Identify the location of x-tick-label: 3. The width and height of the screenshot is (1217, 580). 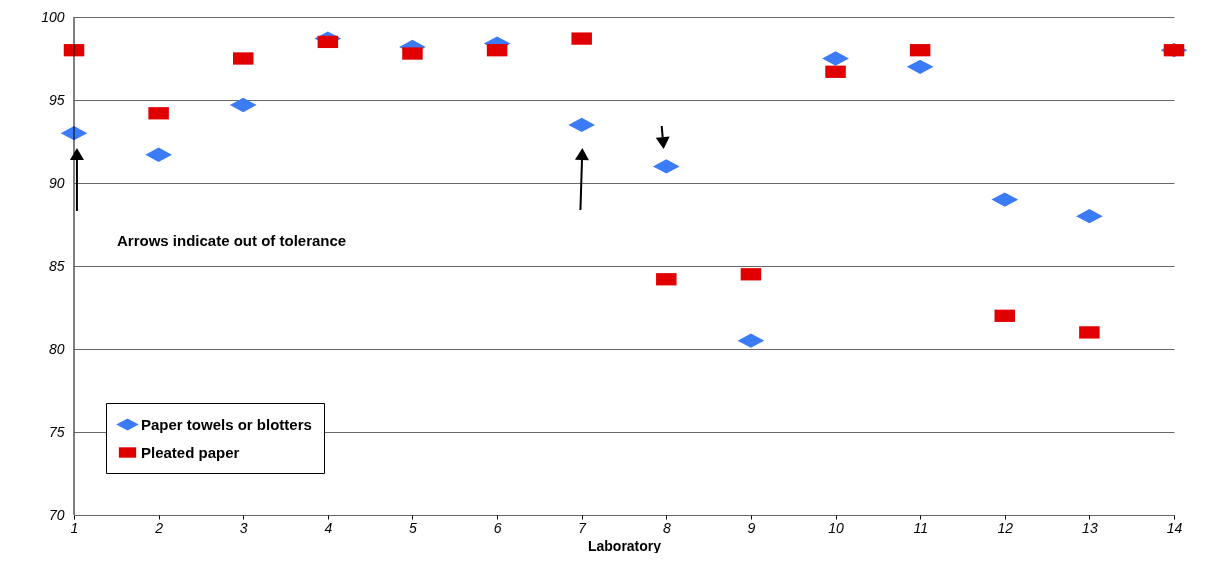
(243, 527).